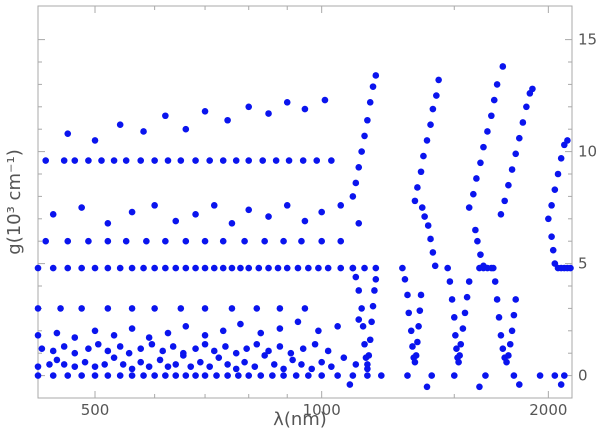 Image resolution: width=600 pixels, height=434 pixels. Describe the element at coordinates (14, 201) in the screenshot. I see `y-axis-label: g(10³ cm⁻¹)` at that location.